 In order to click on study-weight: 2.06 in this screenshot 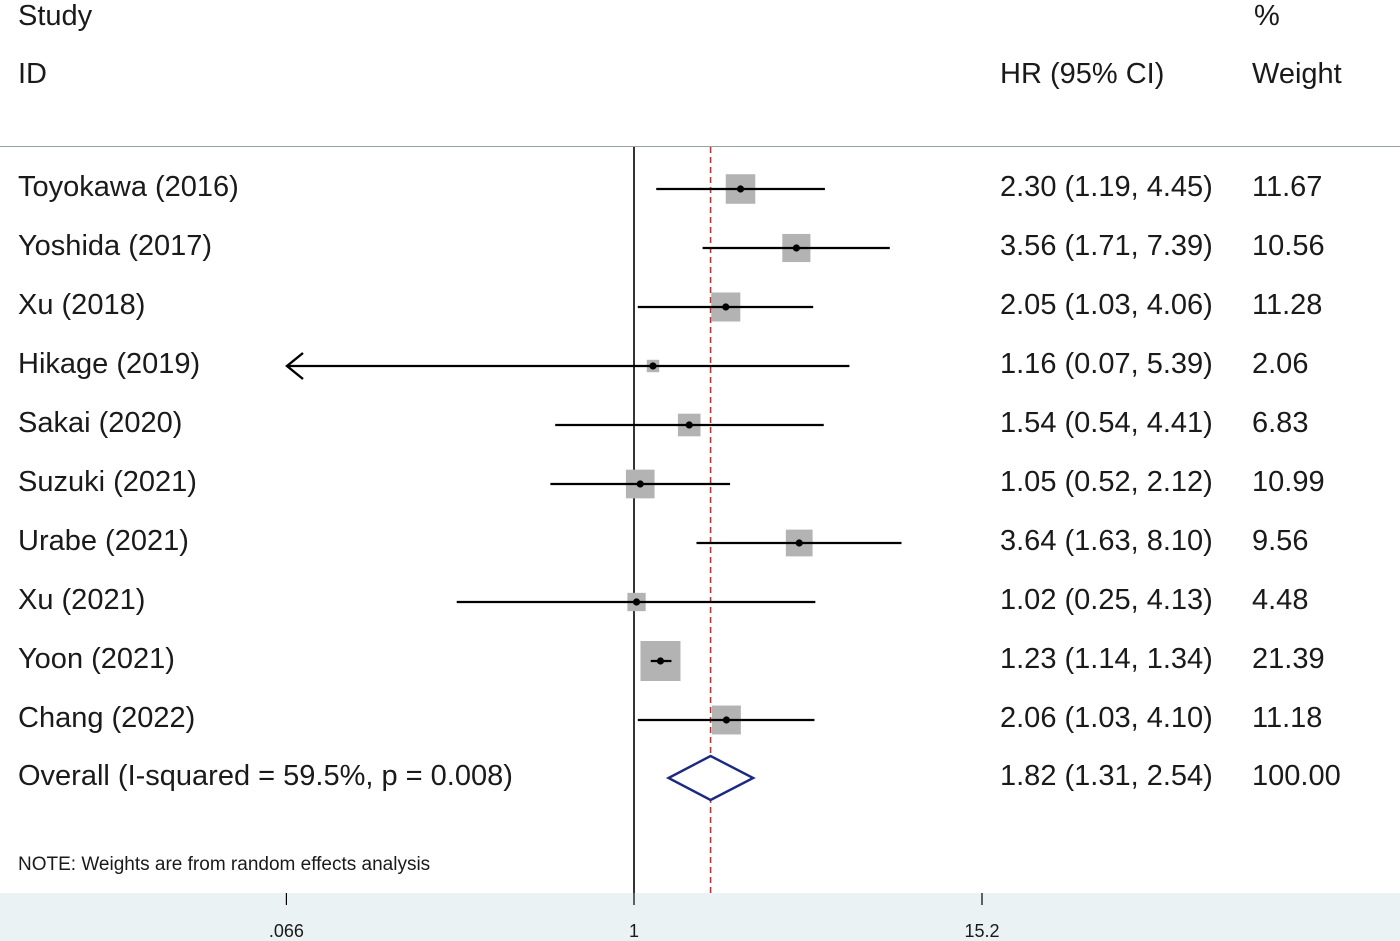, I will do `click(1280, 364)`.